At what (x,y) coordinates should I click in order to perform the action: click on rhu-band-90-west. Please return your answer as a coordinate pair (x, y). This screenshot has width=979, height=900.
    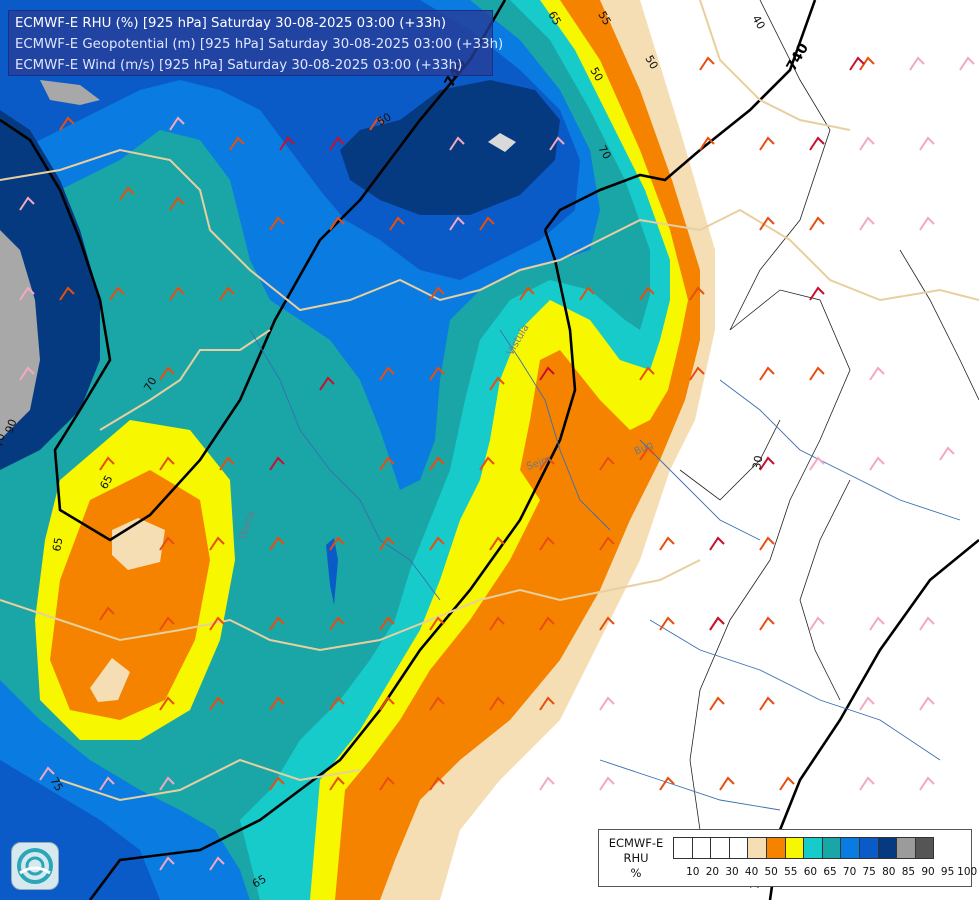
    Looking at the image, I should click on (20, 335).